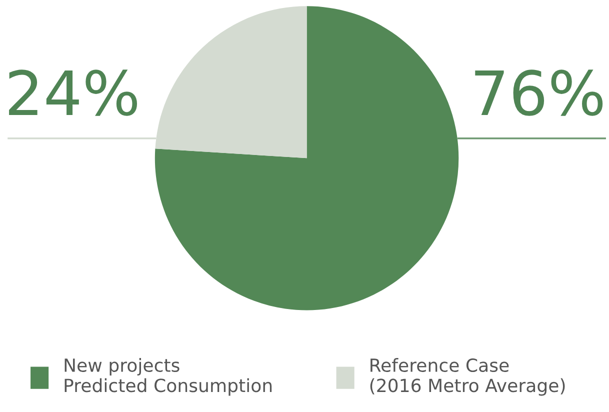  I want to click on legend-label: Reference Case (2016 Metro Average), so click(467, 377).